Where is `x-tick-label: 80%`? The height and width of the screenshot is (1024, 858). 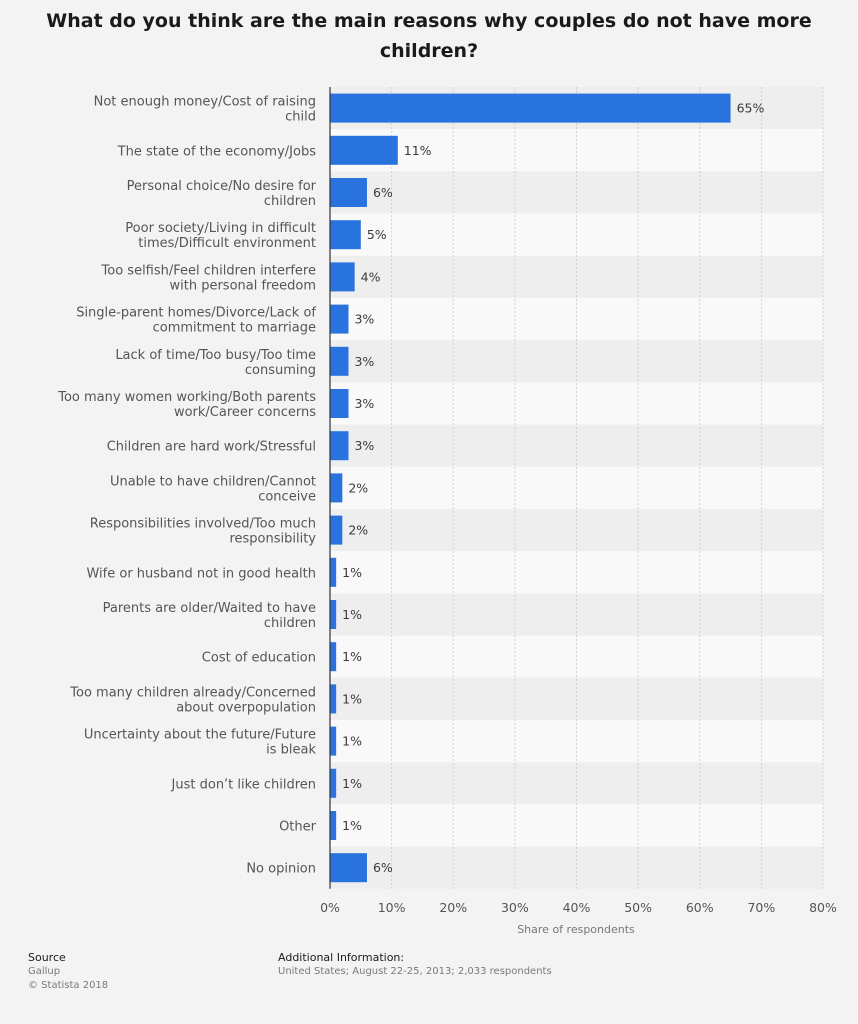
x-tick-label: 80% is located at coordinates (823, 907).